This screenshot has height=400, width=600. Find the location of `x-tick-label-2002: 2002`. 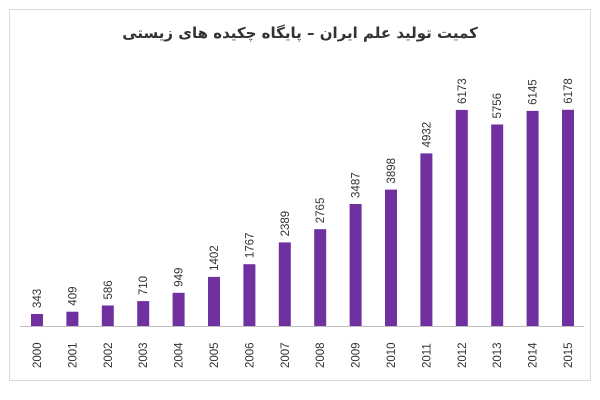

x-tick-label-2002: 2002 is located at coordinates (109, 355).